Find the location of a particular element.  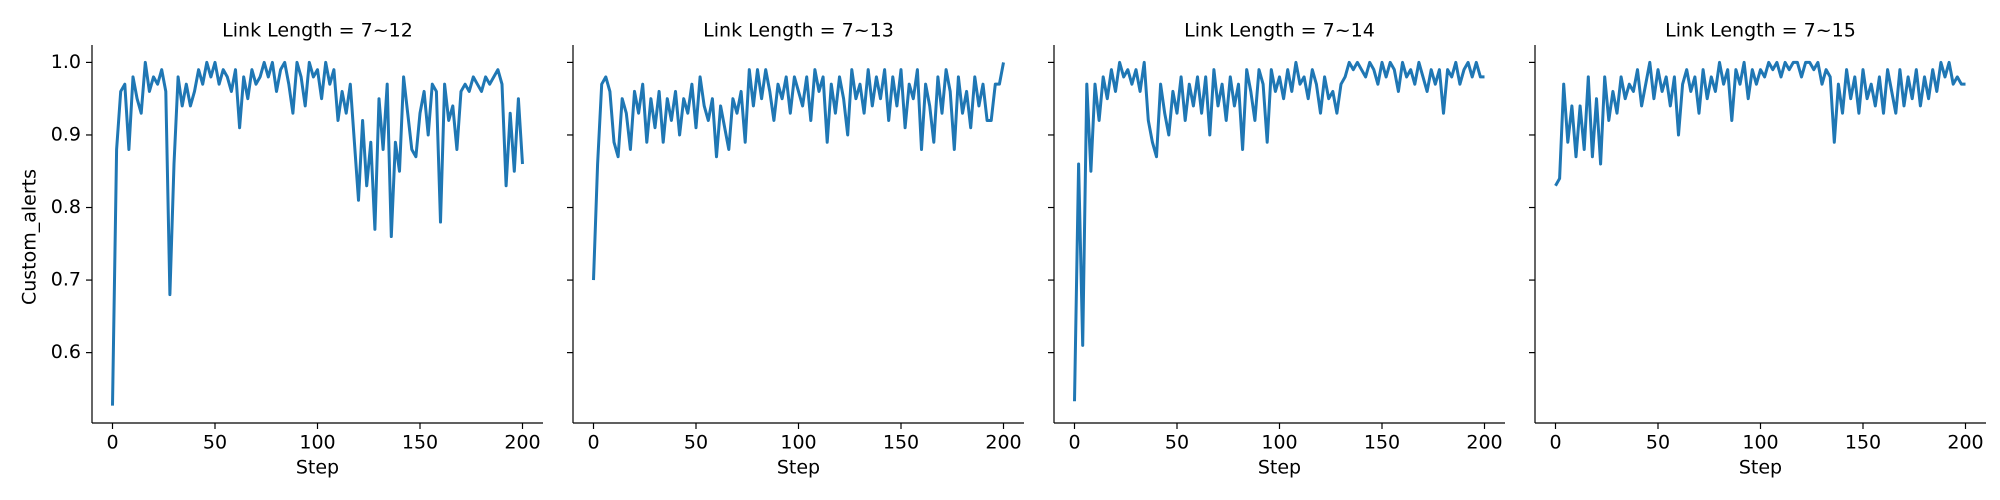

y-axis-label: Custom_alerts is located at coordinates (30, 237).